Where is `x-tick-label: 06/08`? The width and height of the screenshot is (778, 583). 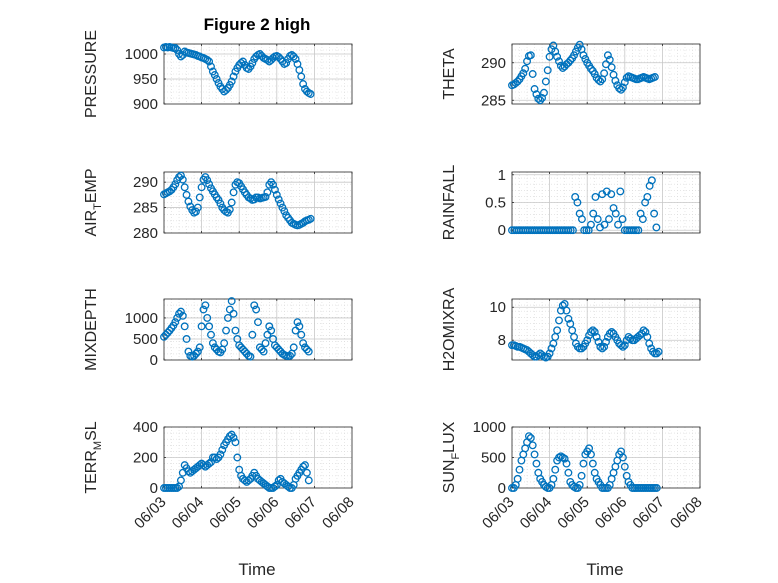
x-tick-label: 06/08 is located at coordinates (338, 513).